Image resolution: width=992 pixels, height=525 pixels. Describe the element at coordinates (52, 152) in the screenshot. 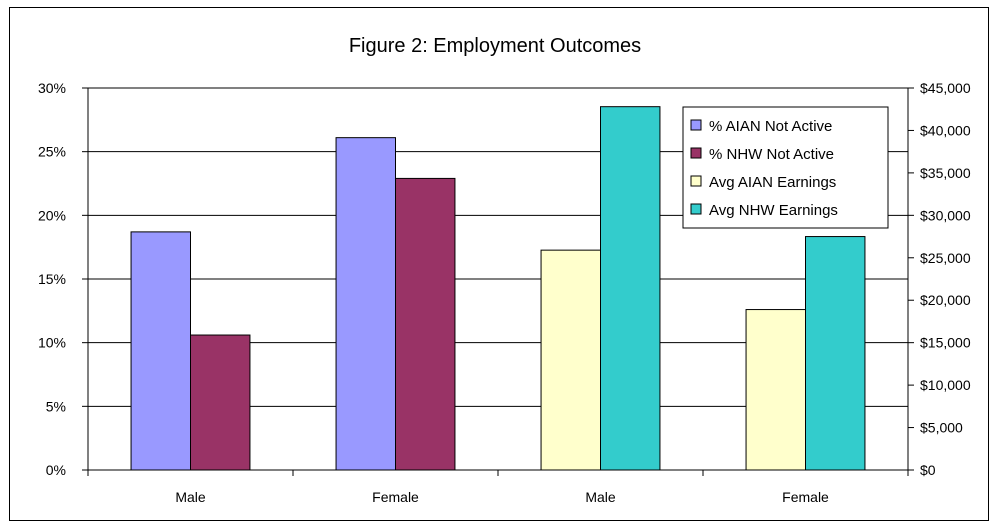

I see `left-tick-label: 25%` at that location.